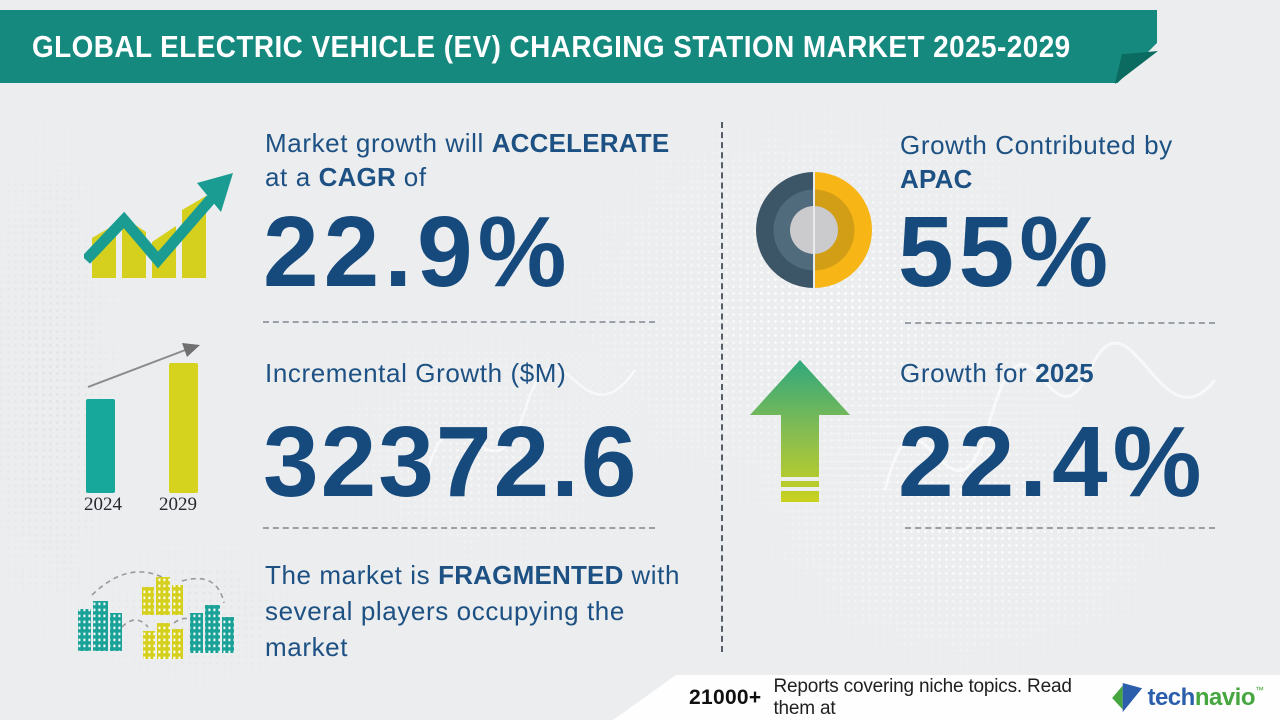  I want to click on market-share-donut-icon, so click(814, 230).